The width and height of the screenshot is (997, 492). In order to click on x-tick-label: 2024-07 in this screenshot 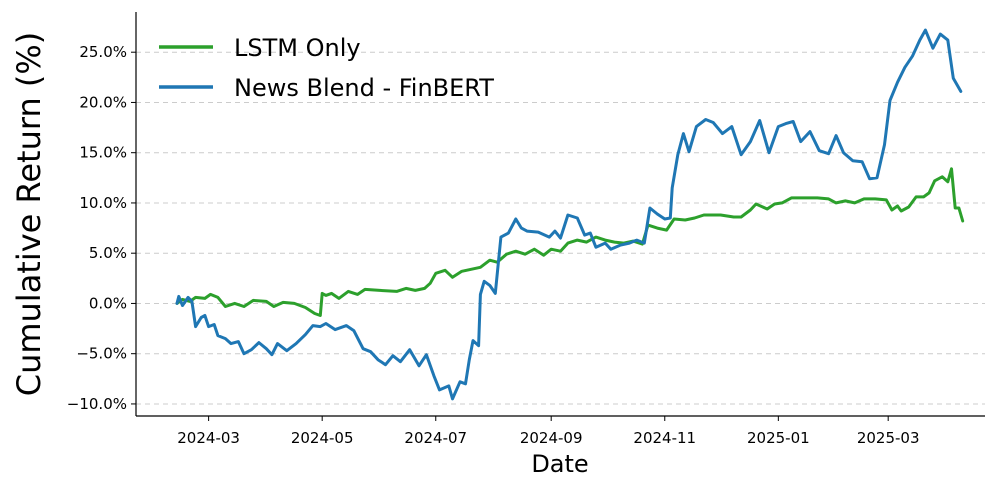, I will do `click(435, 438)`.